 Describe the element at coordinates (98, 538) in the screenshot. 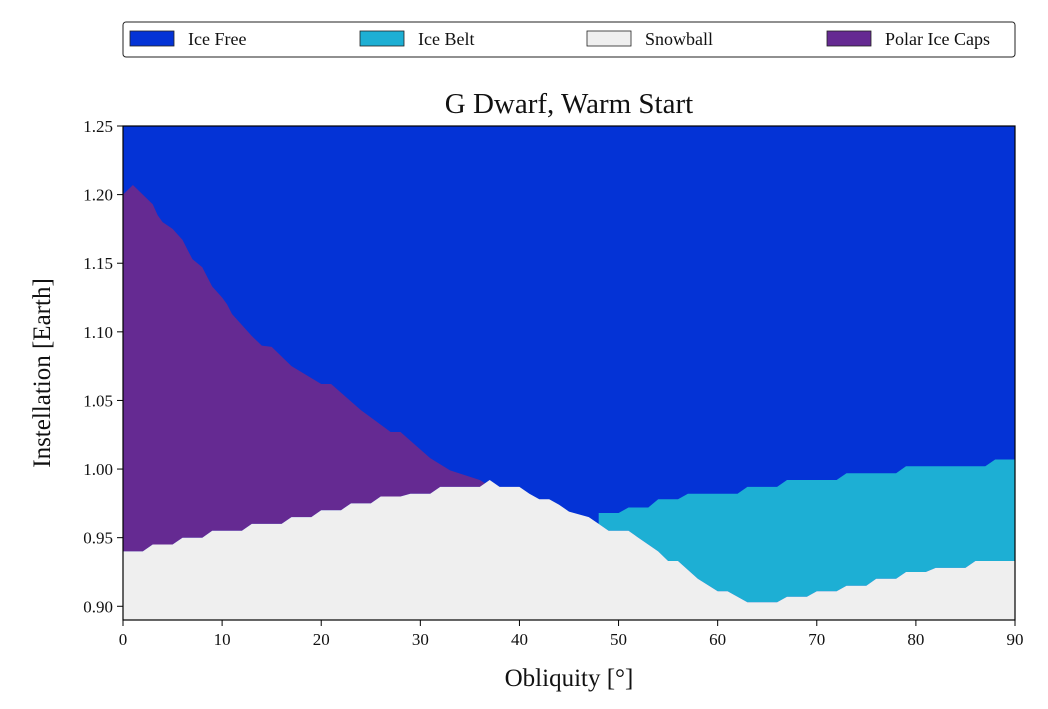

I see `y-tick-label: 0.95` at that location.